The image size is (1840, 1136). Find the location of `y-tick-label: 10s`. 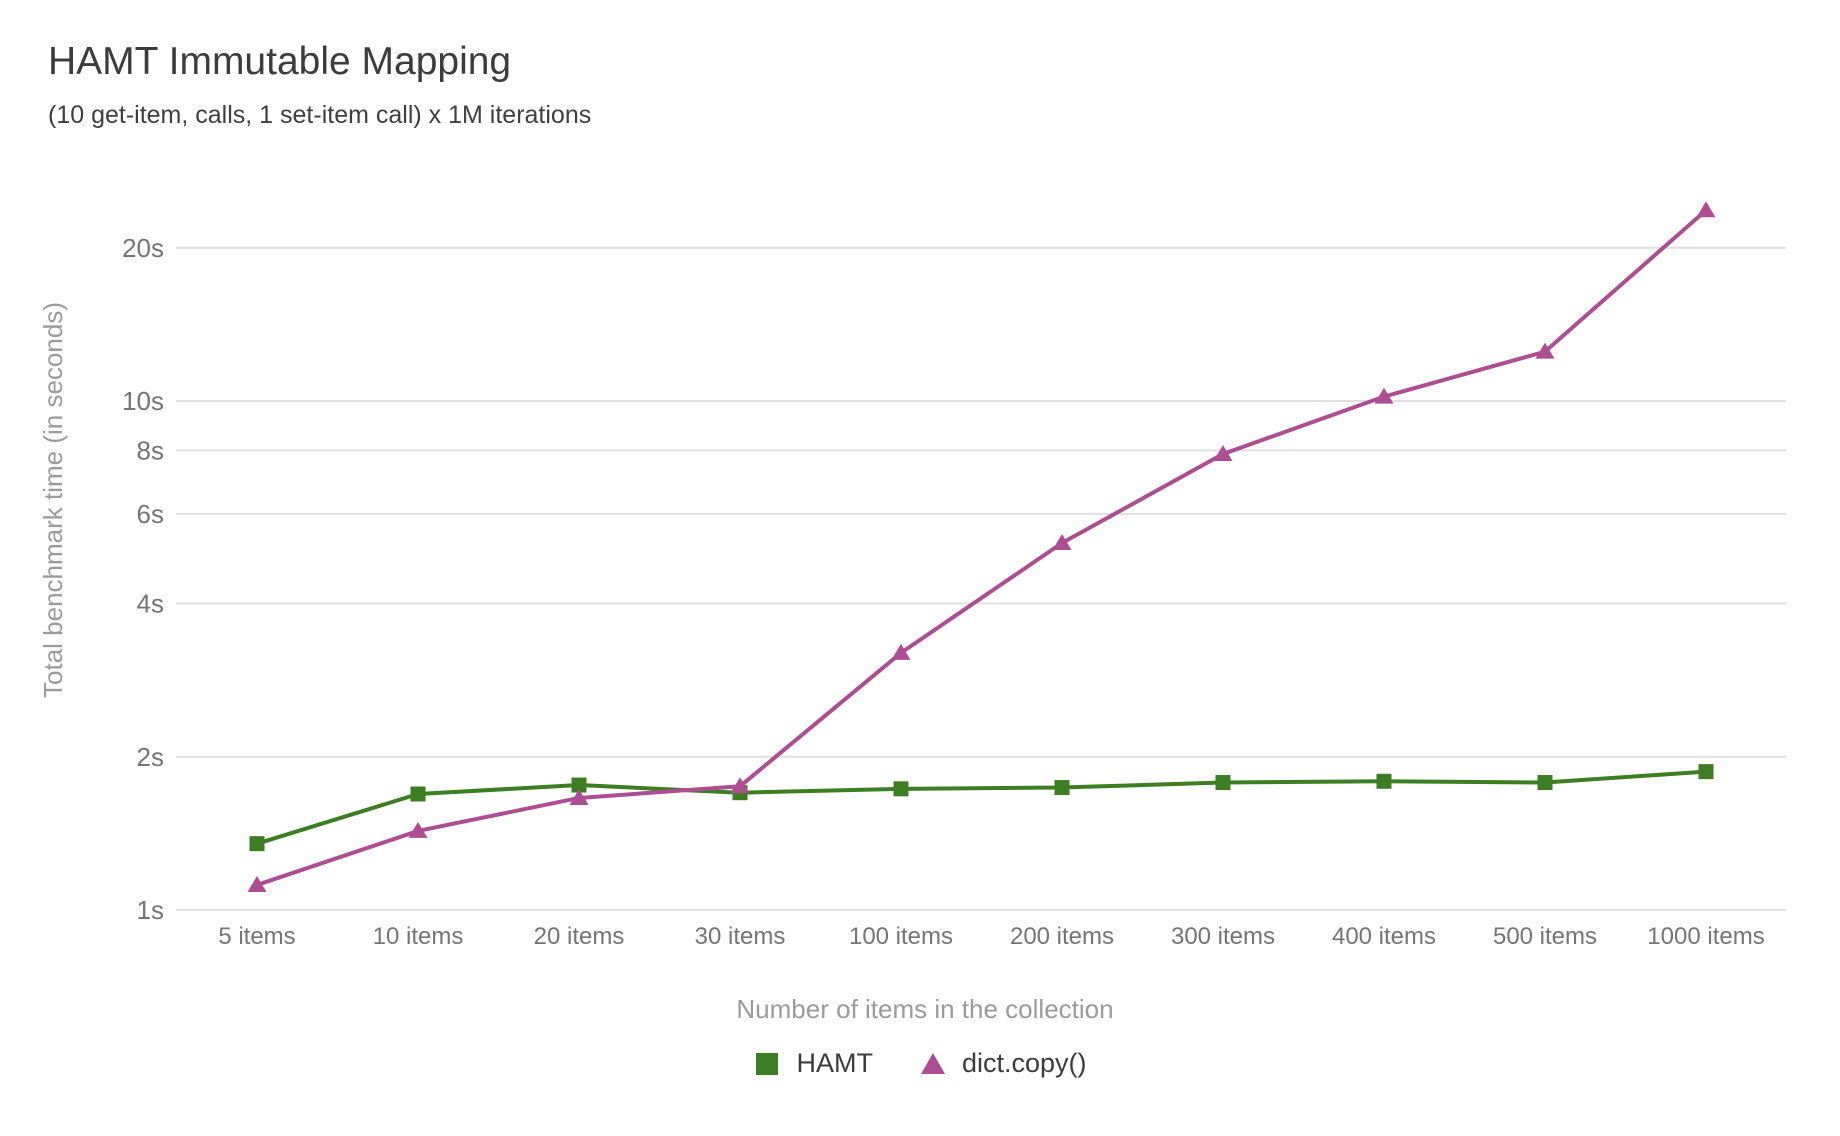

y-tick-label: 10s is located at coordinates (143, 401).